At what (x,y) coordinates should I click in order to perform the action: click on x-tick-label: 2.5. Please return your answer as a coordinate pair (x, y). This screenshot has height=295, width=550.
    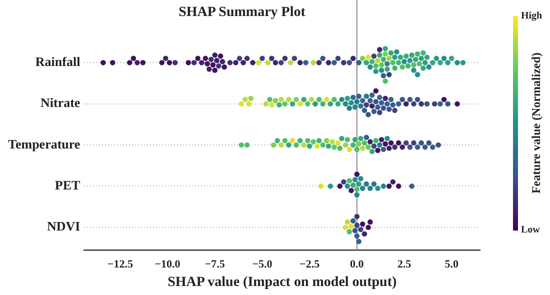
    Looking at the image, I should click on (404, 264).